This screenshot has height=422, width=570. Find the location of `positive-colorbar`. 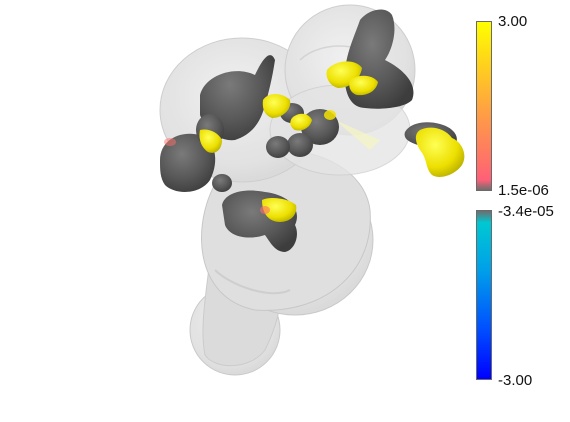

positive-colorbar is located at coordinates (484, 106).